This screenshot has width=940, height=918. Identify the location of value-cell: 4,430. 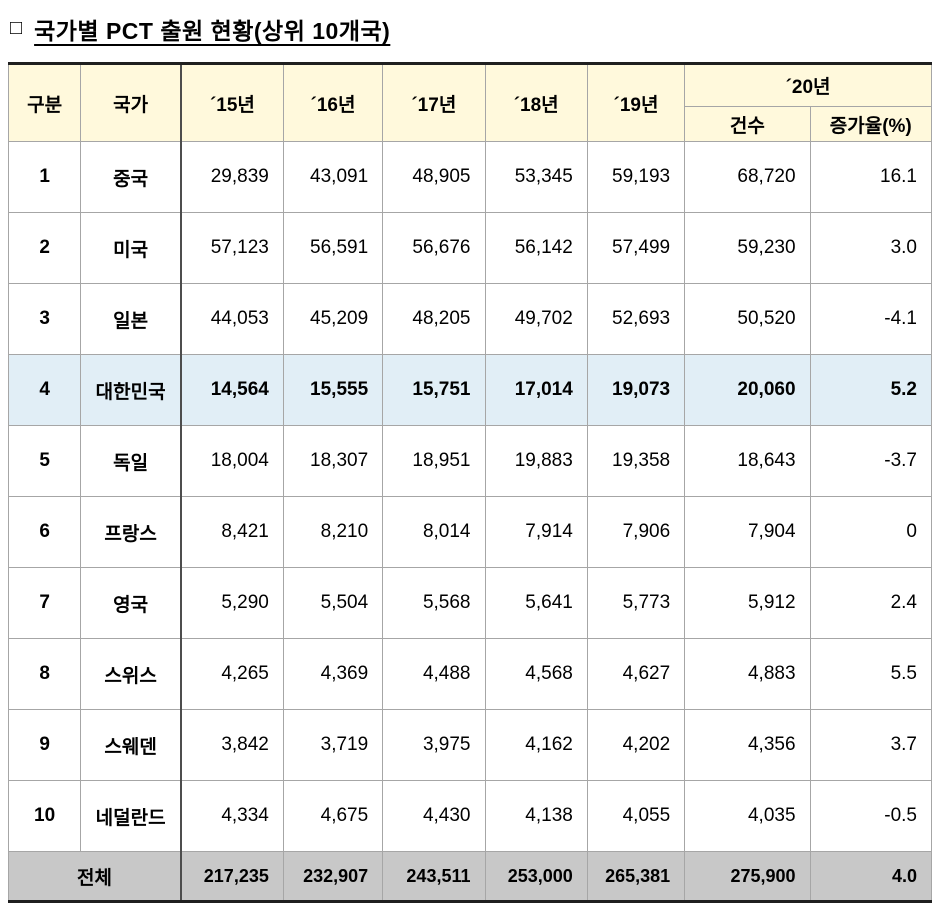
(434, 816).